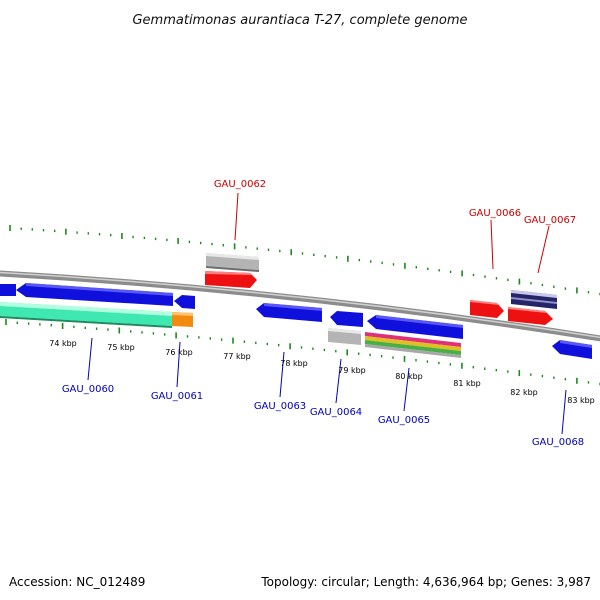  Describe the element at coordinates (336, 412) in the screenshot. I see `label-gau-0064: GAU_0064` at that location.